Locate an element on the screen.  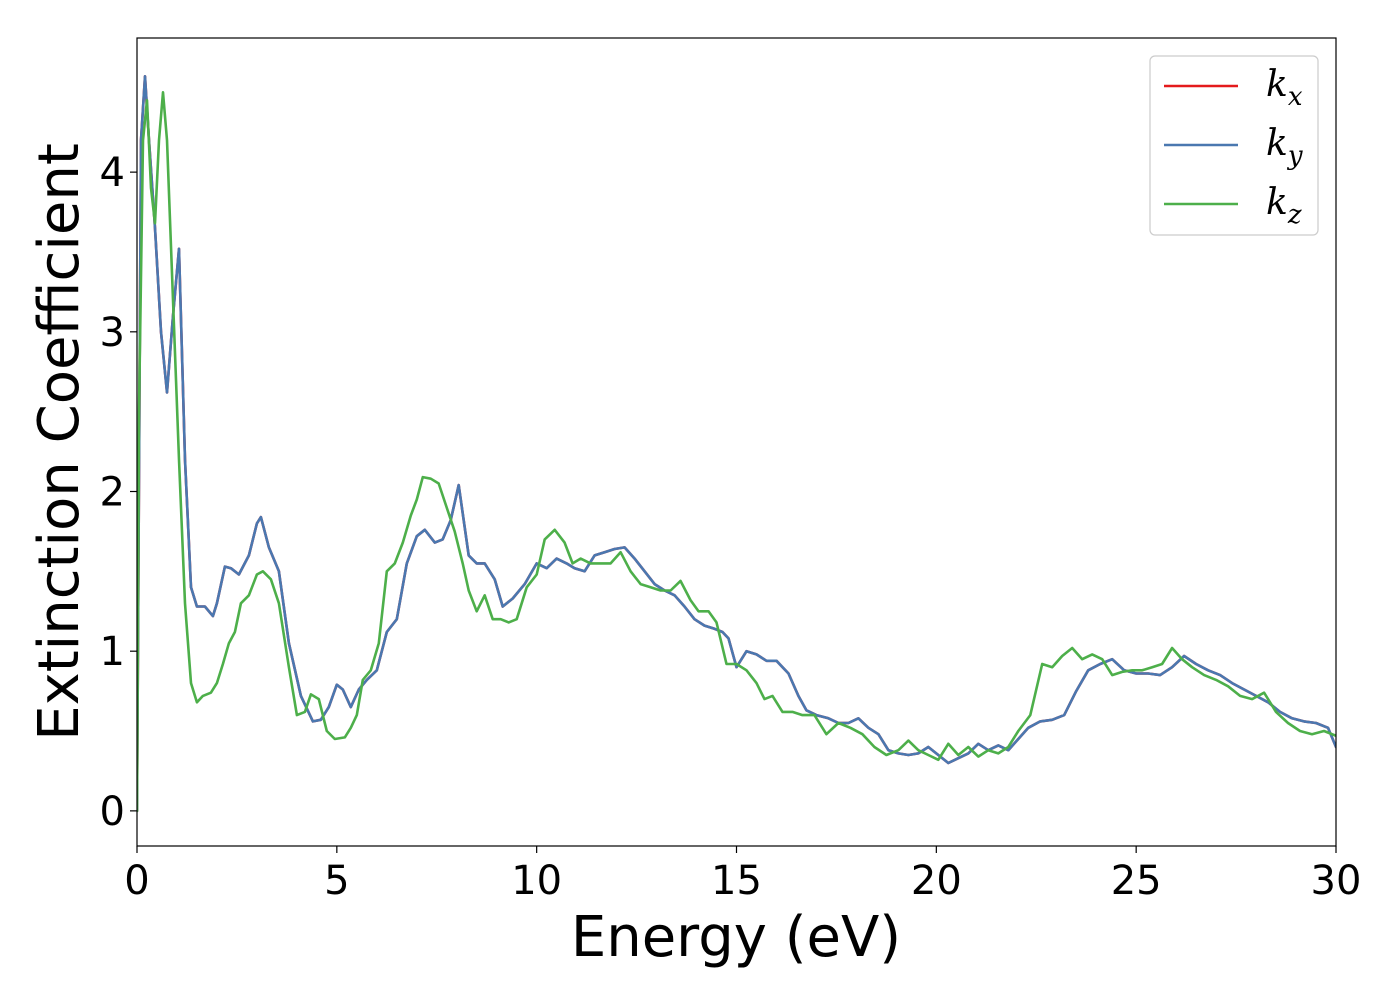
y-tick-label: 3 is located at coordinates (112, 333).